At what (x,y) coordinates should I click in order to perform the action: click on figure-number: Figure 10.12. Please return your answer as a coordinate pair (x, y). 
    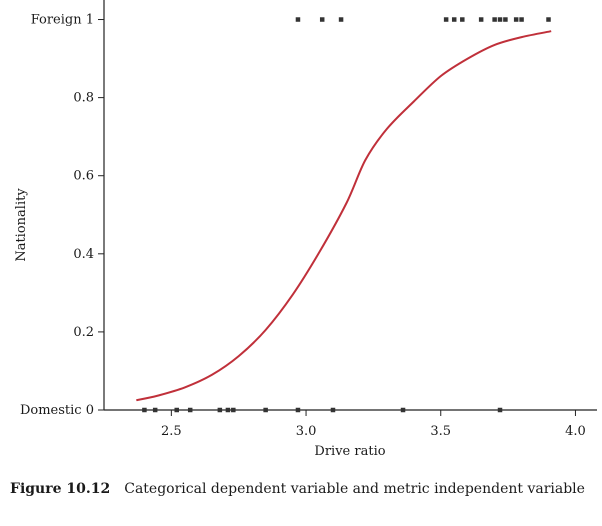
    Looking at the image, I should click on (60, 489).